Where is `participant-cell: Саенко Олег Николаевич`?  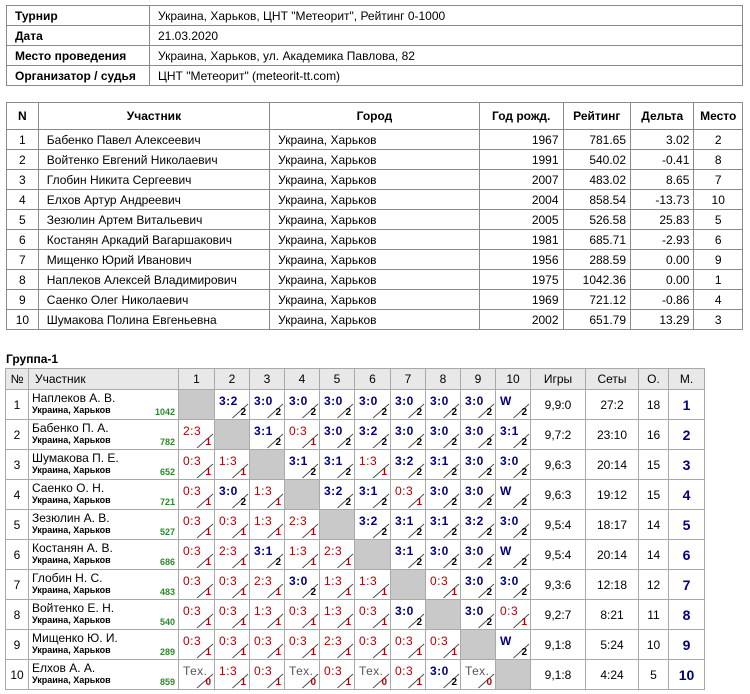
participant-cell: Саенко Олег Николаевич is located at coordinates (154, 299).